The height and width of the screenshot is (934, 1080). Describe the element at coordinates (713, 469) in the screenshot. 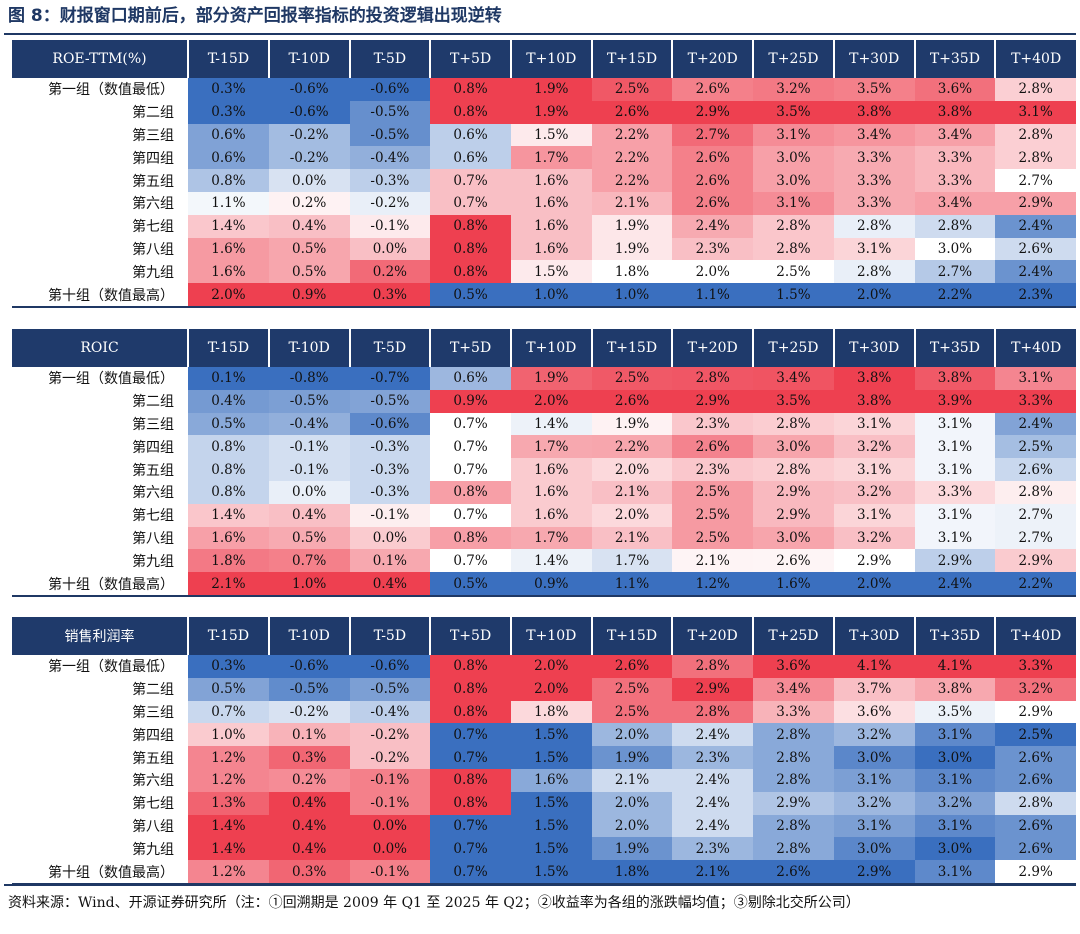

I see `heatmap-cell: 2.3%` at that location.